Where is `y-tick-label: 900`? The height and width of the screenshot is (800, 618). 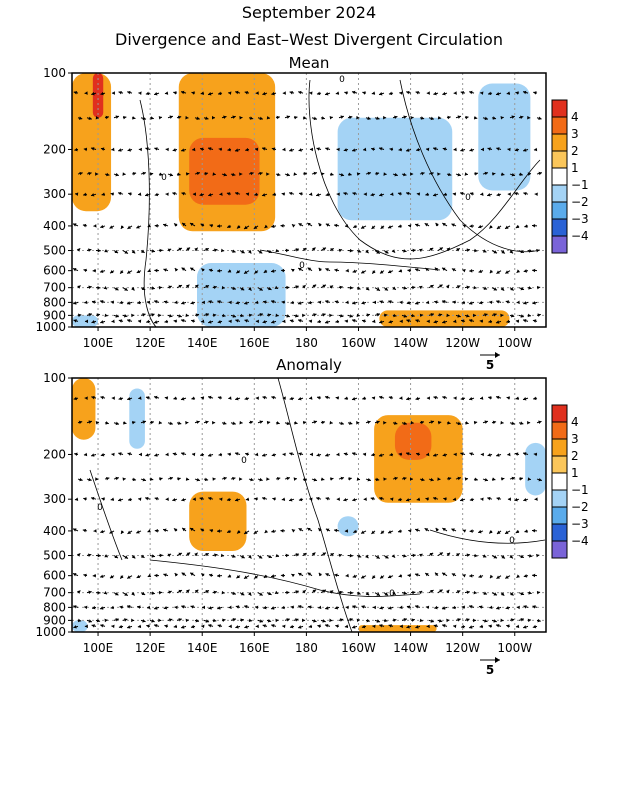
y-tick-label: 900 is located at coordinates (54, 620).